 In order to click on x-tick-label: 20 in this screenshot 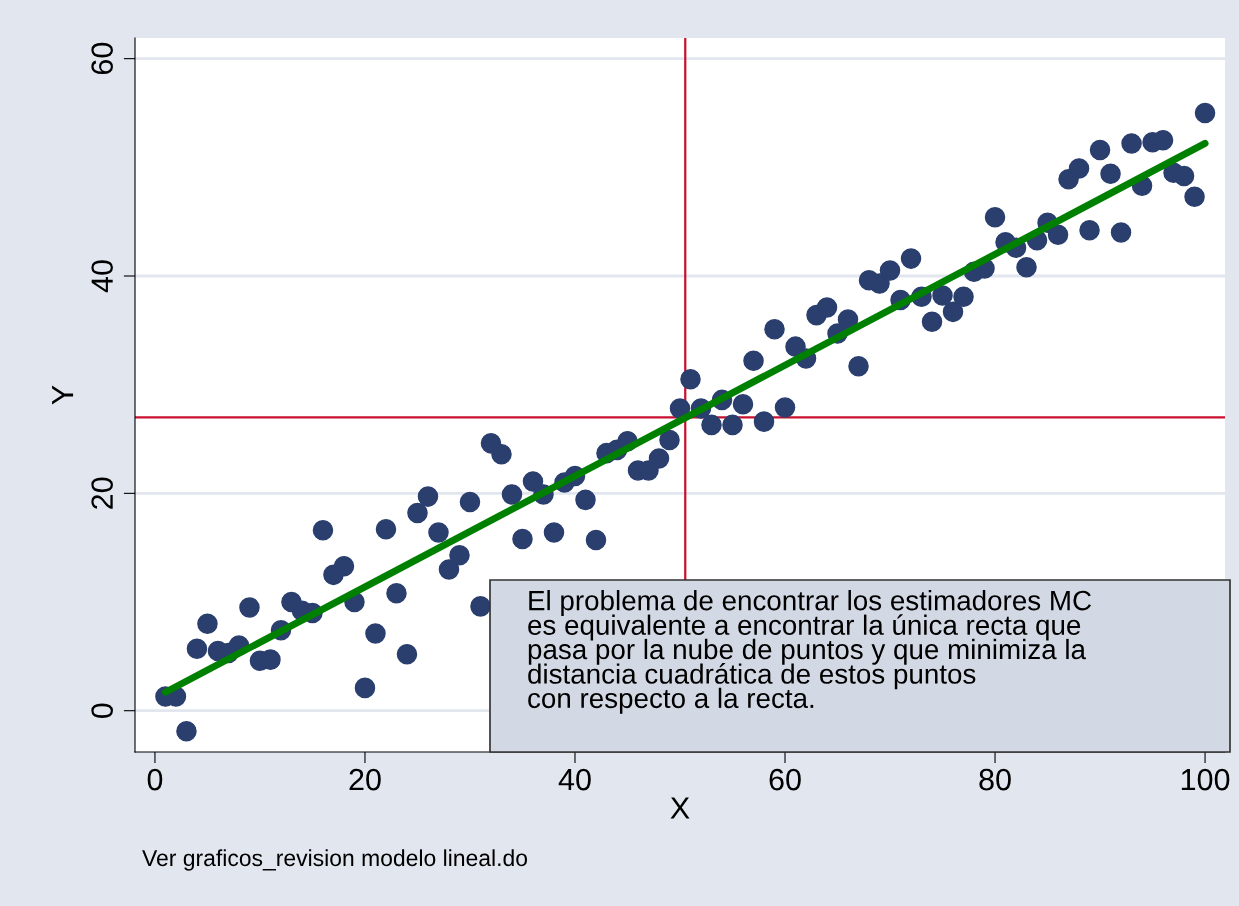, I will do `click(365, 779)`.